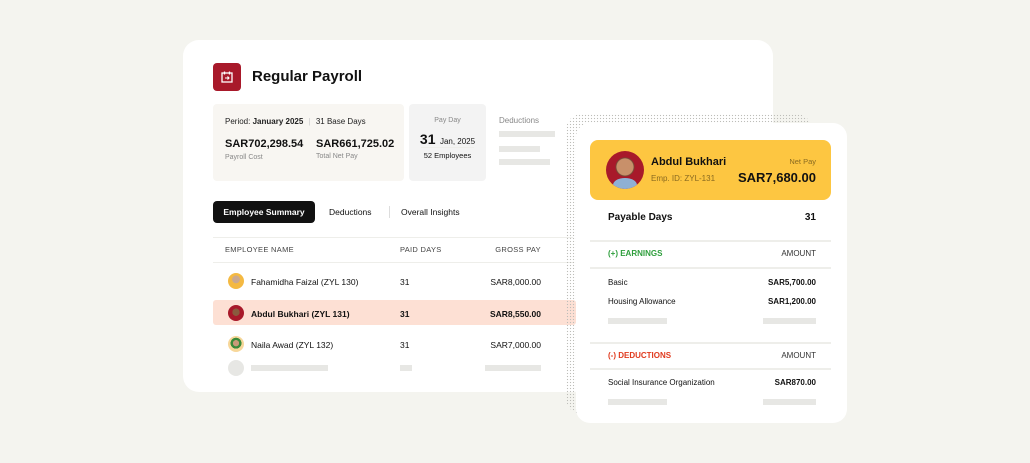 The image size is (1030, 463). What do you see at coordinates (244, 157) in the screenshot?
I see `payroll-cost-label: Payroll Cost` at bounding box center [244, 157].